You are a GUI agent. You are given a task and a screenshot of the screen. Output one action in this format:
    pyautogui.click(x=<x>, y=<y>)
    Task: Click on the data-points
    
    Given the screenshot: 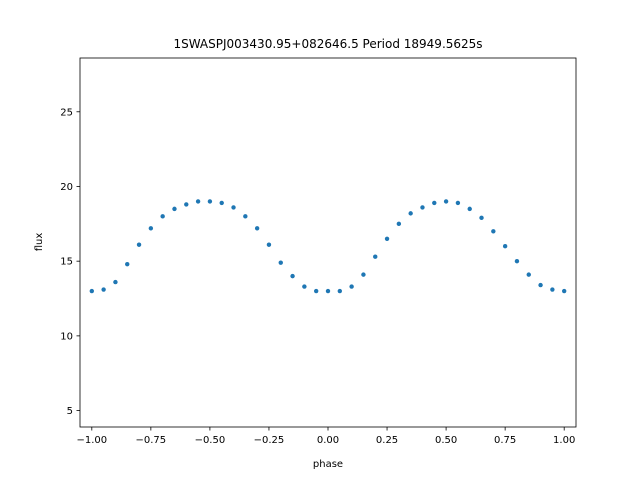 What is the action you would take?
    pyautogui.click(x=328, y=246)
    